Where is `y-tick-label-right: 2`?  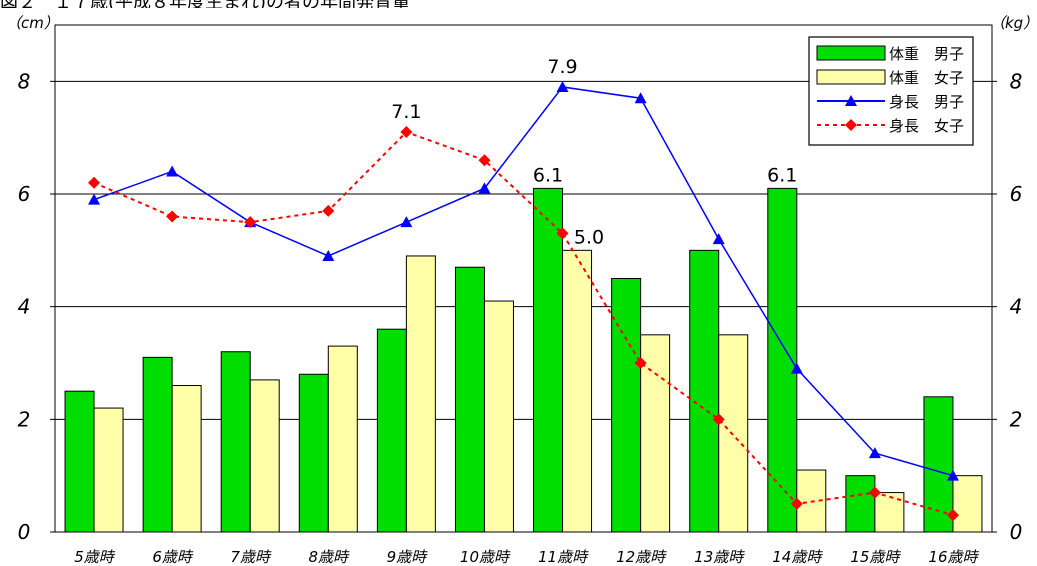 y-tick-label-right: 2 is located at coordinates (1016, 419).